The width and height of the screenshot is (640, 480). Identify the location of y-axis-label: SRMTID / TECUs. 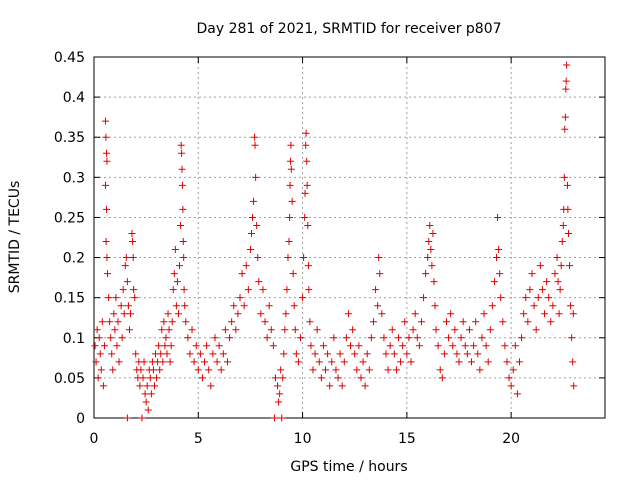
(15, 237).